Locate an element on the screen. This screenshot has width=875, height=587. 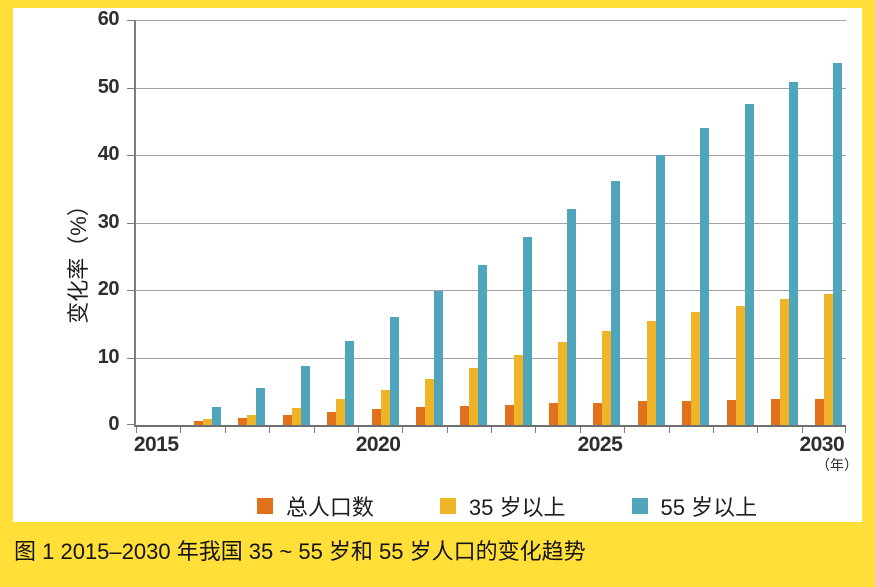
bar-35-plus-2023 is located at coordinates (518, 389).